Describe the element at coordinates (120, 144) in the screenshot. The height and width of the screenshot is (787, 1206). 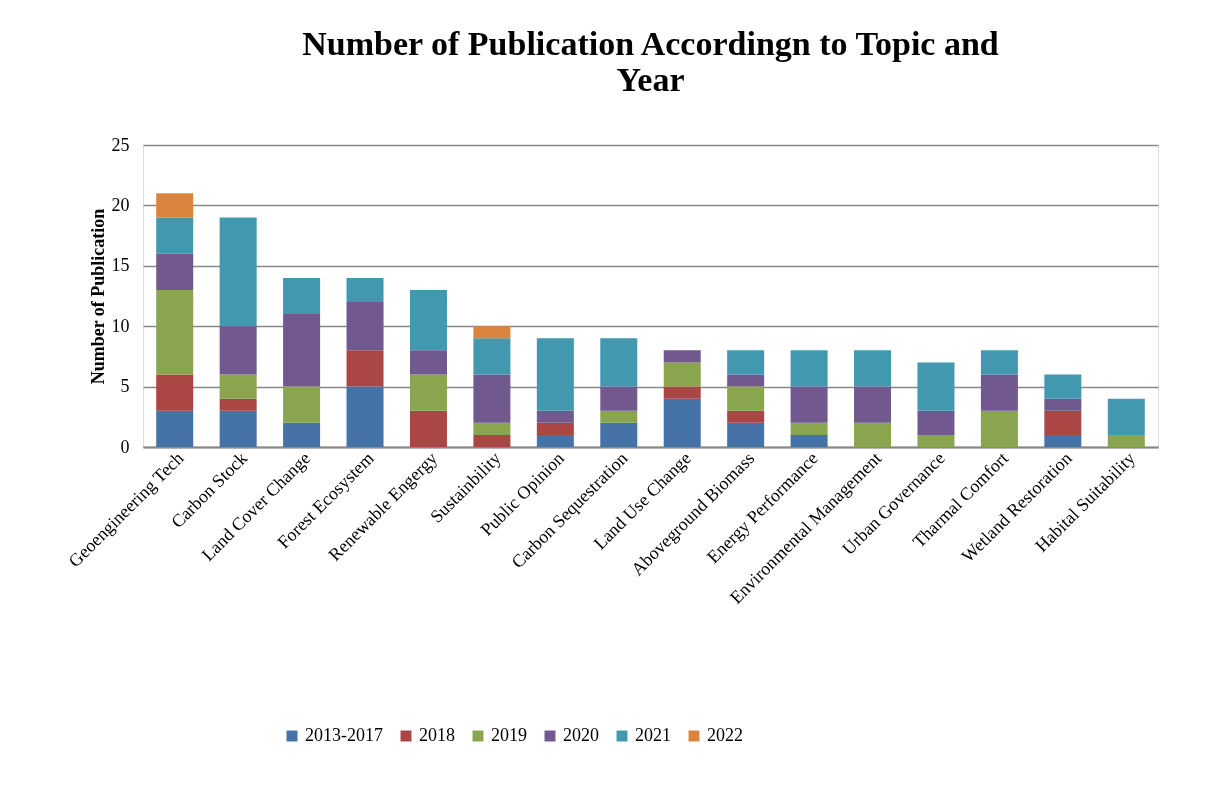
I see `y-tick-label: 25` at that location.